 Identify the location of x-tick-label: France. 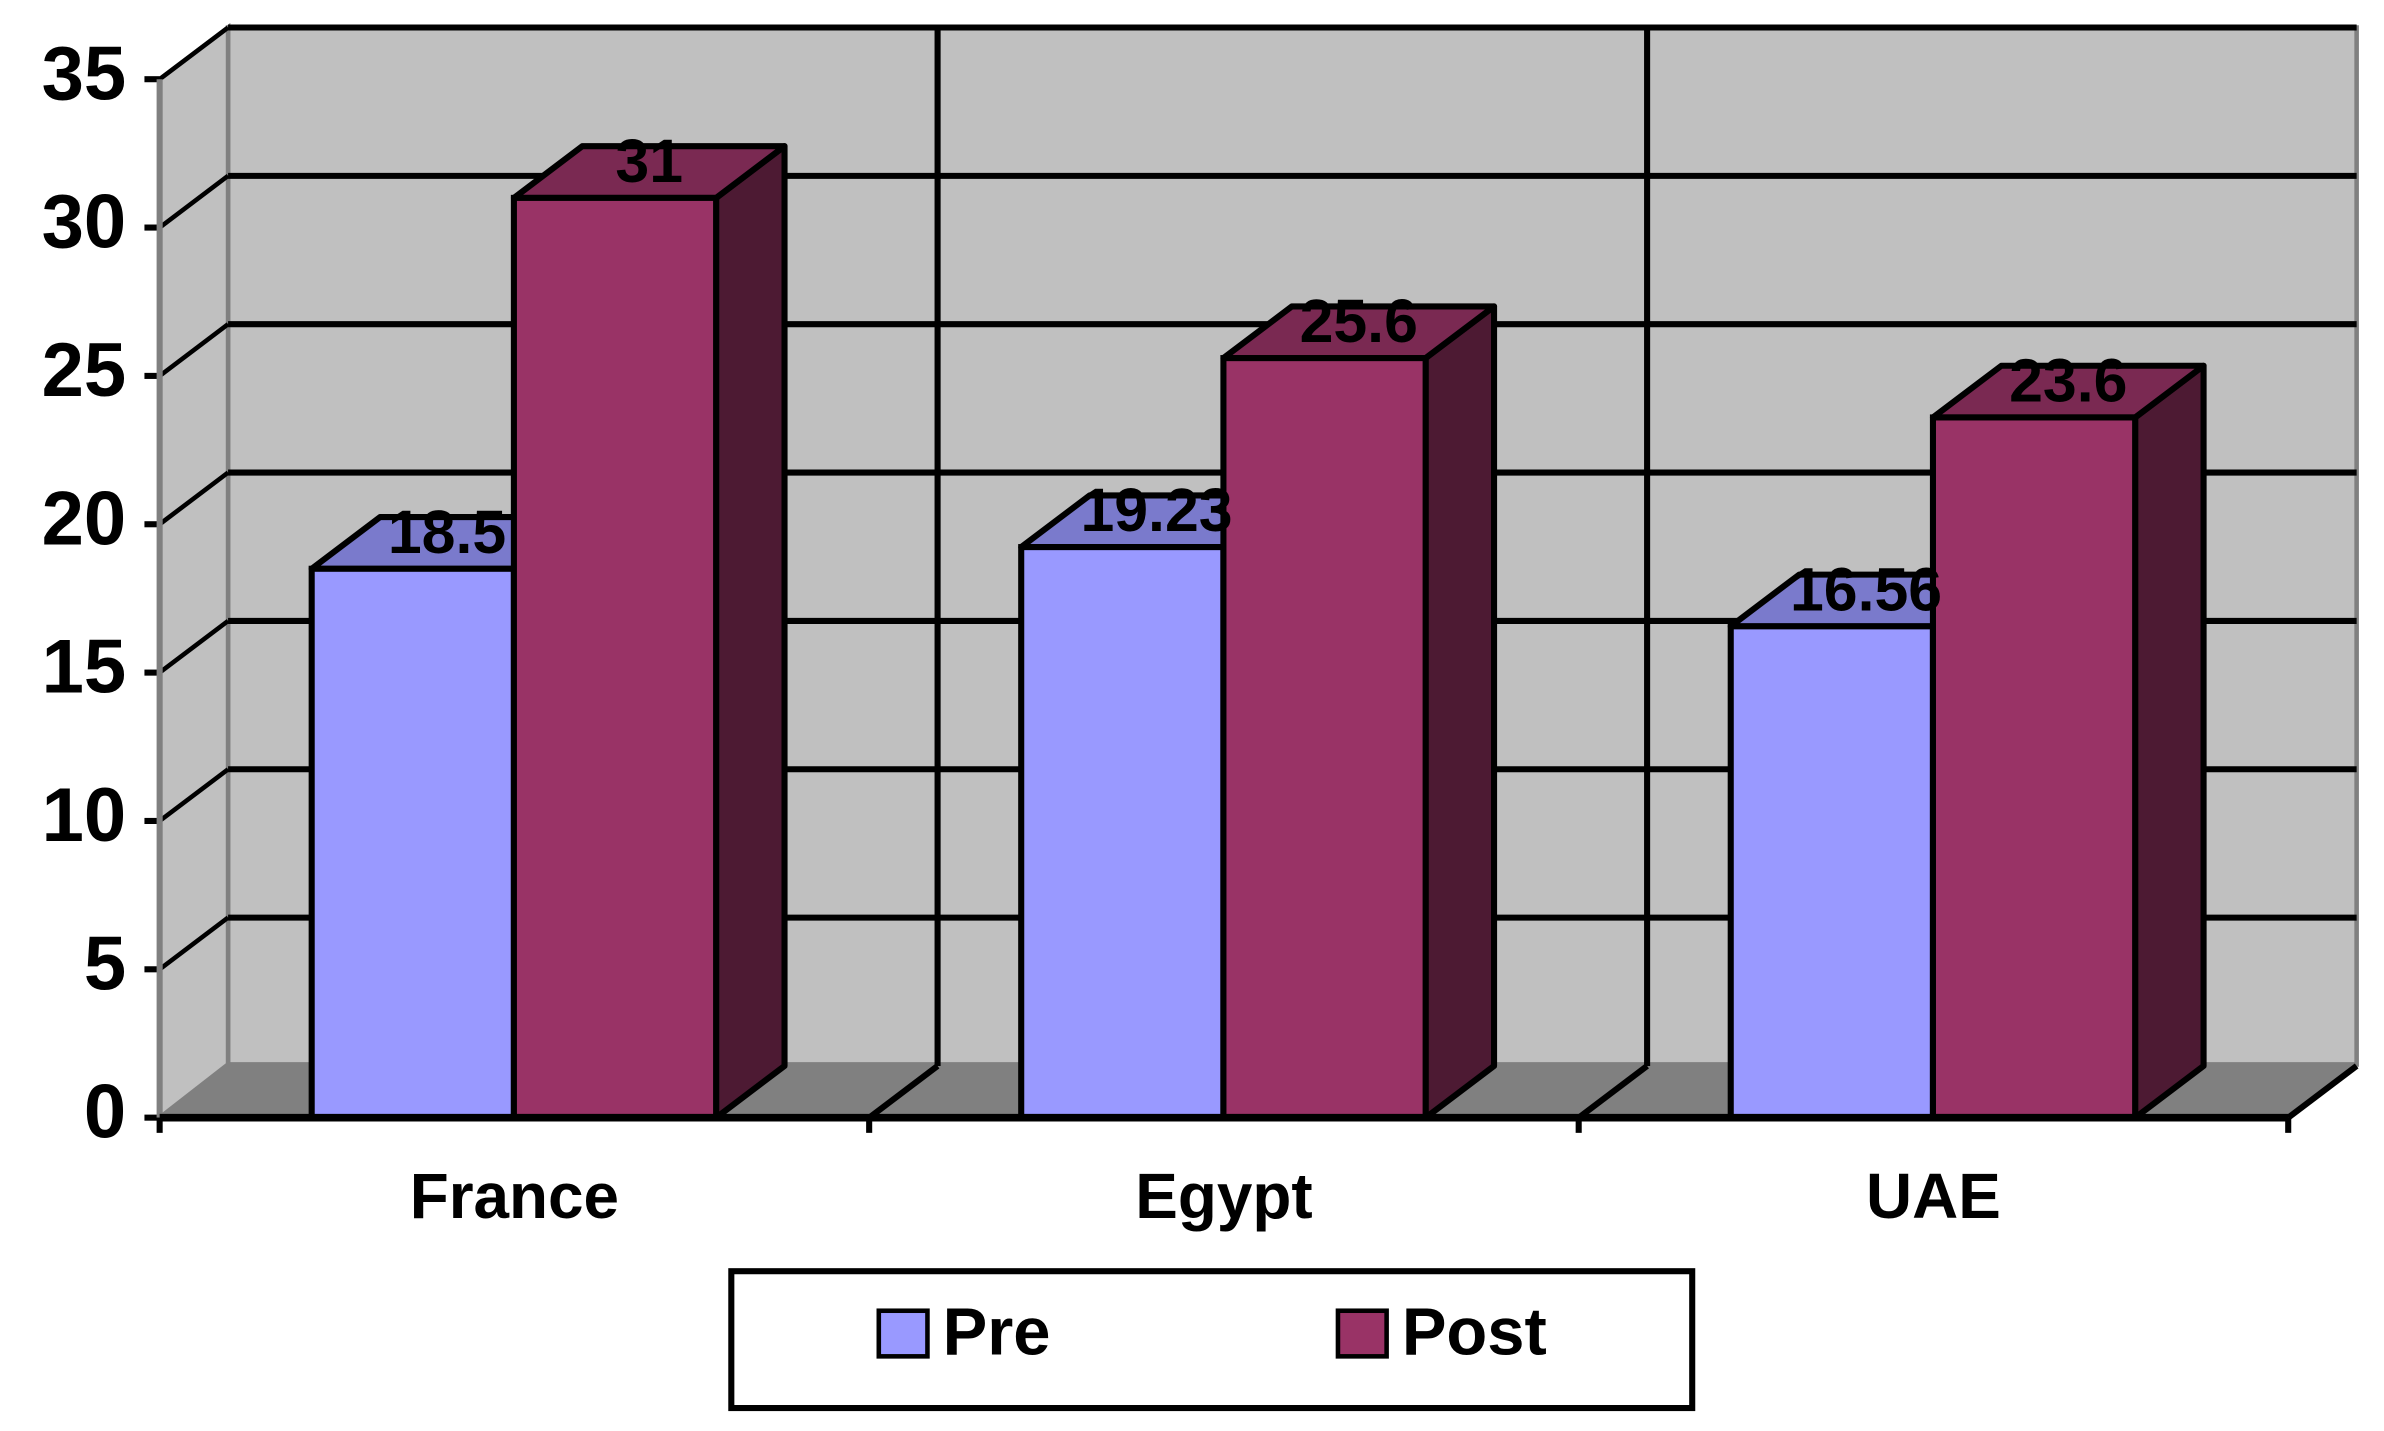
(514, 1196).